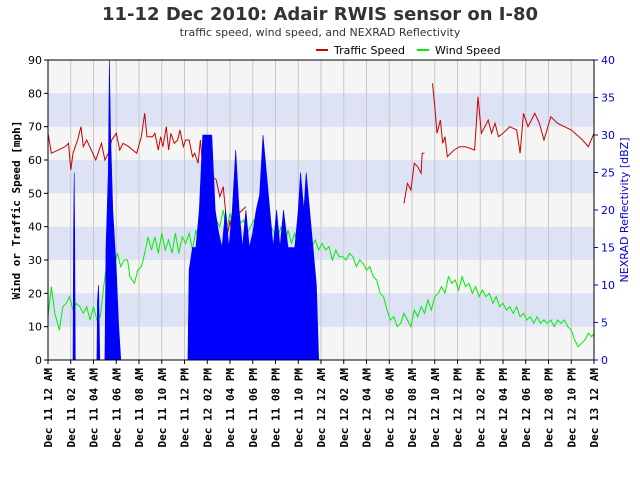 The image size is (640, 480). What do you see at coordinates (35, 160) in the screenshot?
I see `y-tick-label: 60` at bounding box center [35, 160].